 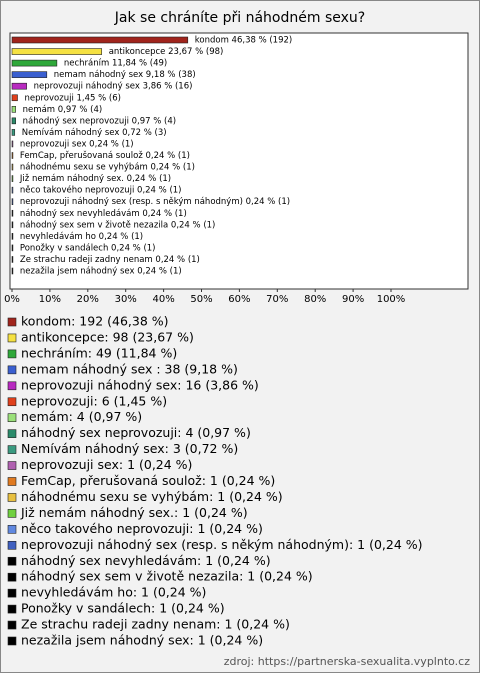 What do you see at coordinates (81, 416) in the screenshot?
I see `legend-label: nemám: 4 (0,97 %)` at bounding box center [81, 416].